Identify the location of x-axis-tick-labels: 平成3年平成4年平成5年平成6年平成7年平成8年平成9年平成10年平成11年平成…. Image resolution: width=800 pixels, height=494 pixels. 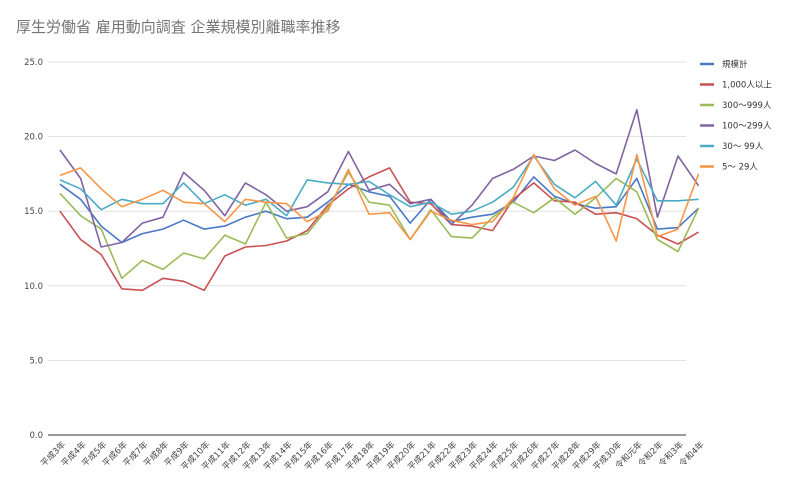
(372, 456).